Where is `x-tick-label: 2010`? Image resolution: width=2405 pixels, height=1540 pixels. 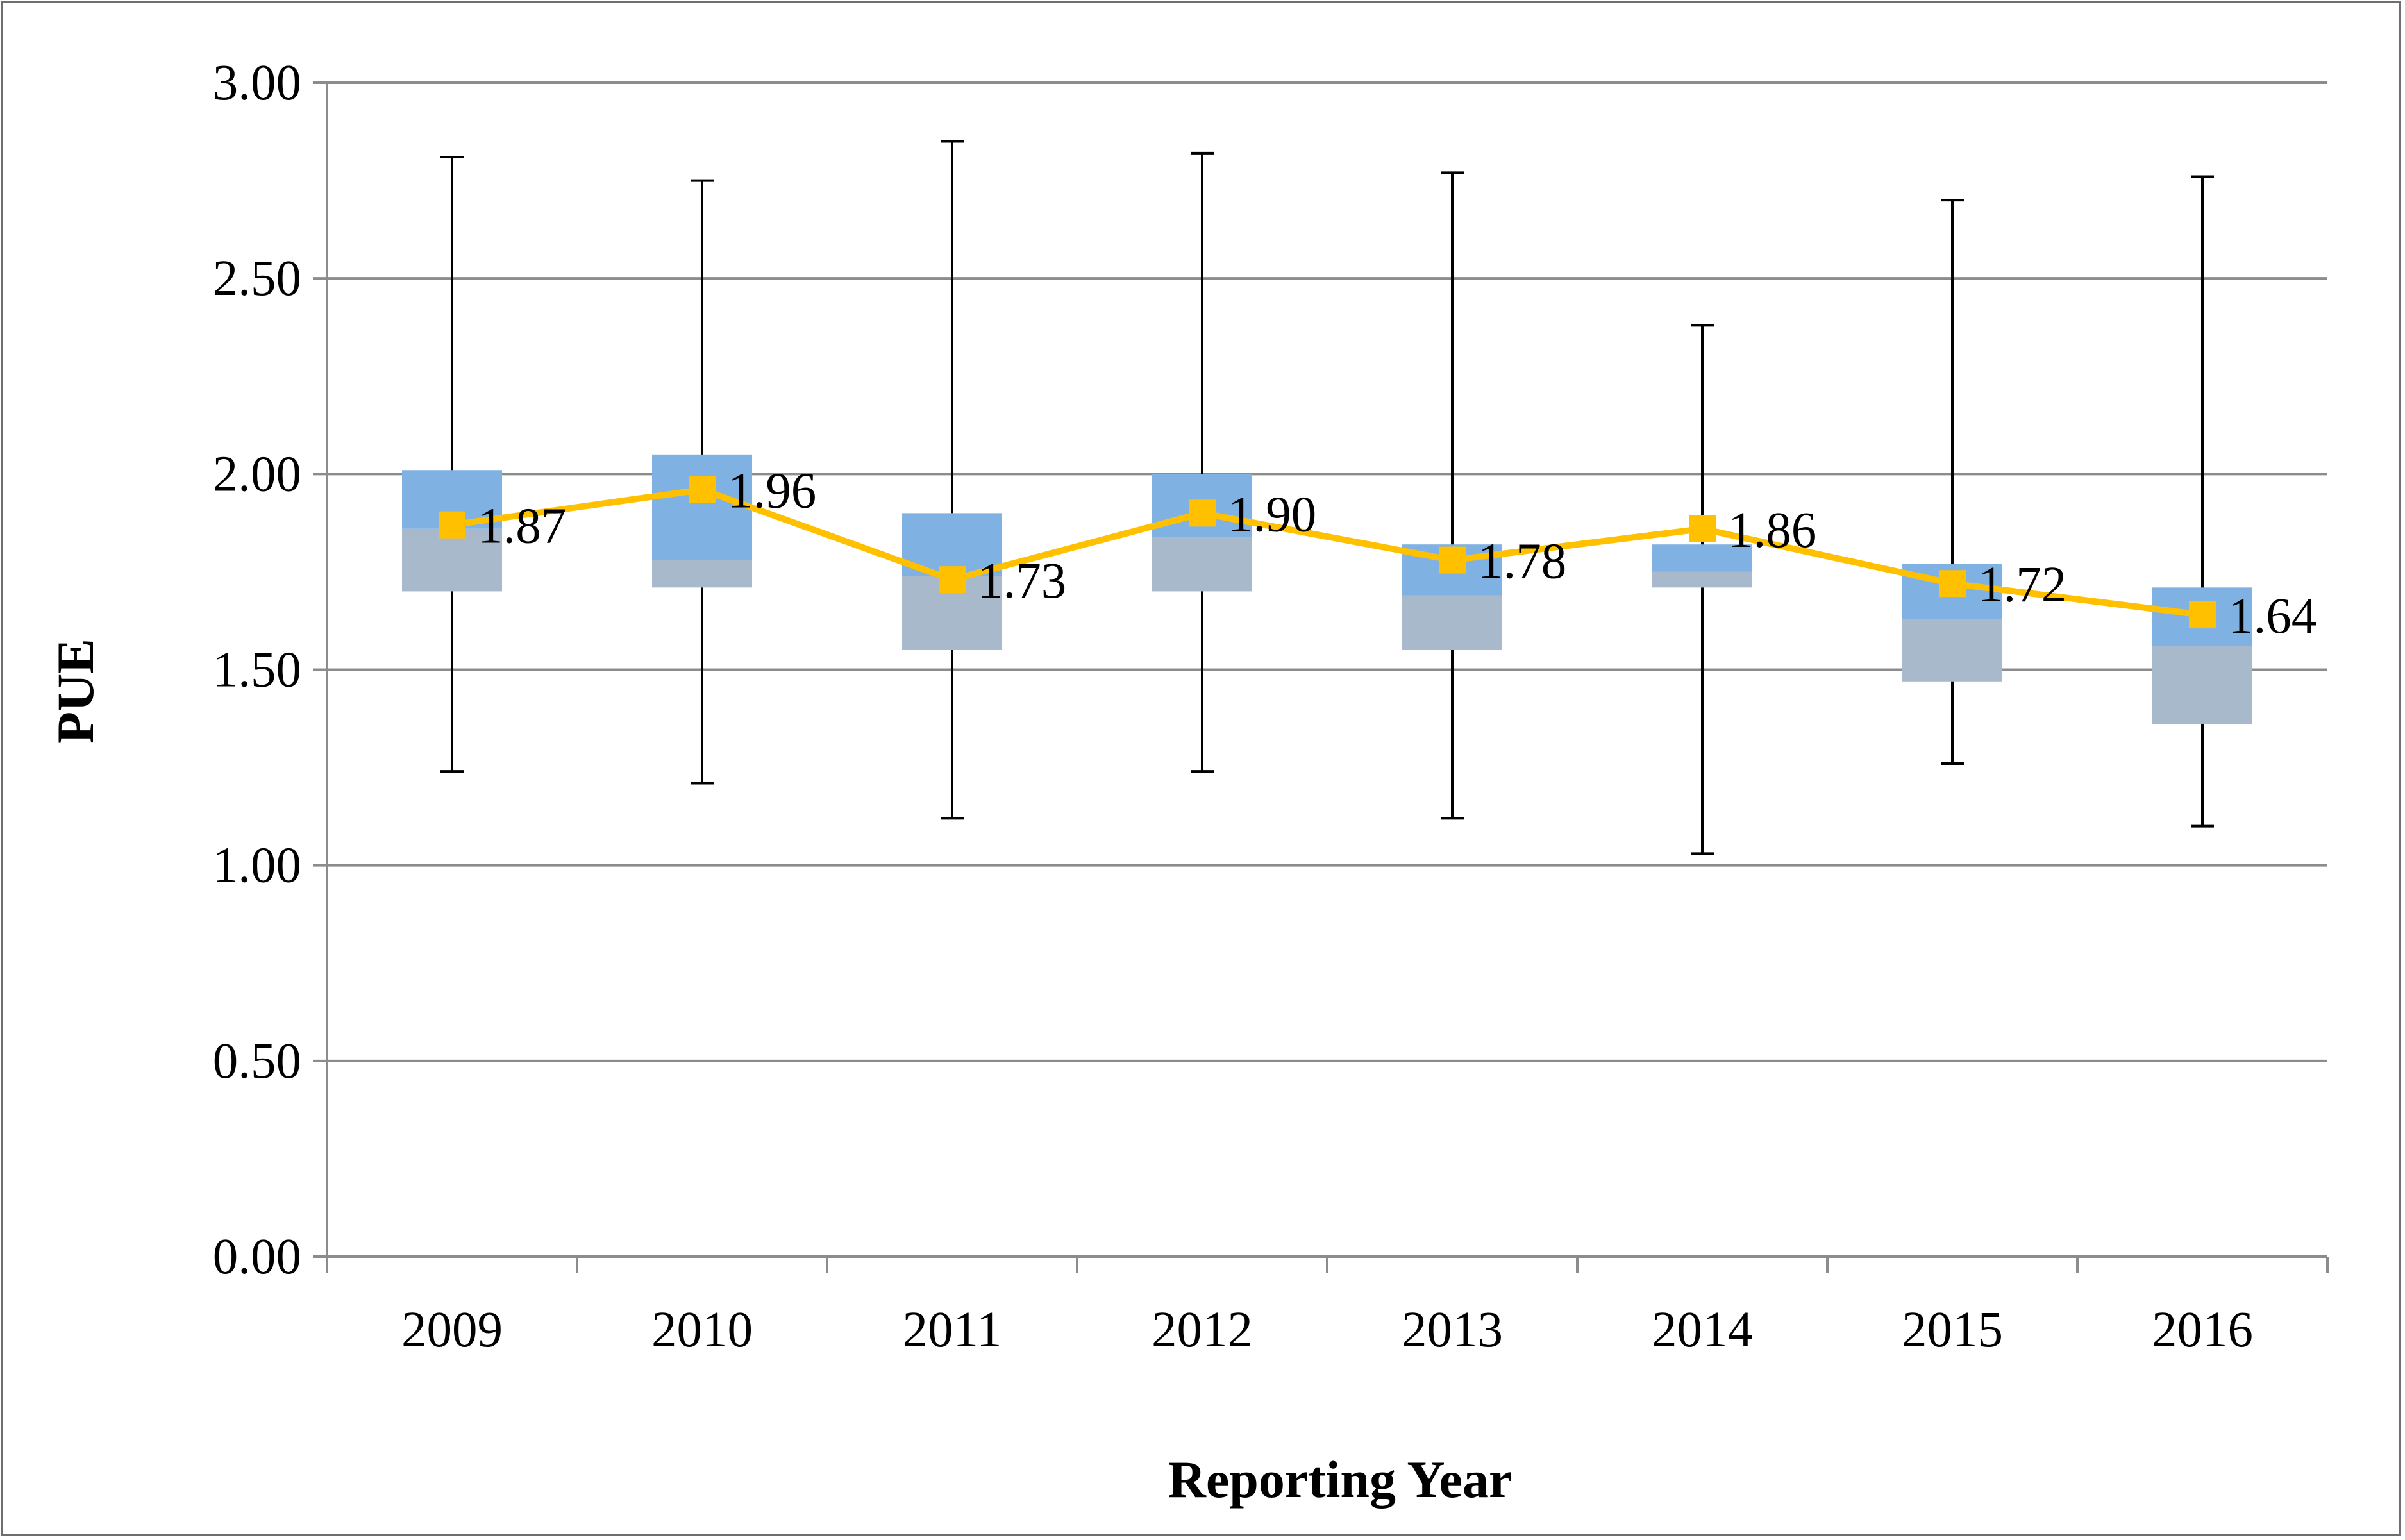
x-tick-label: 2010 is located at coordinates (702, 1330).